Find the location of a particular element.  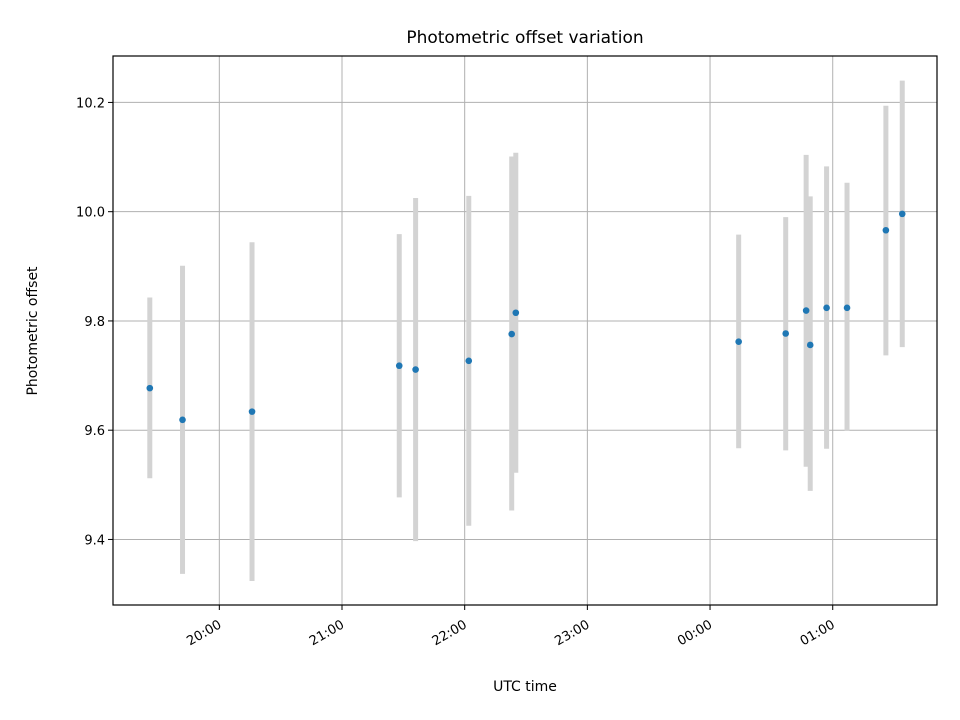

y-tick-label: 9.4 is located at coordinates (94, 540).